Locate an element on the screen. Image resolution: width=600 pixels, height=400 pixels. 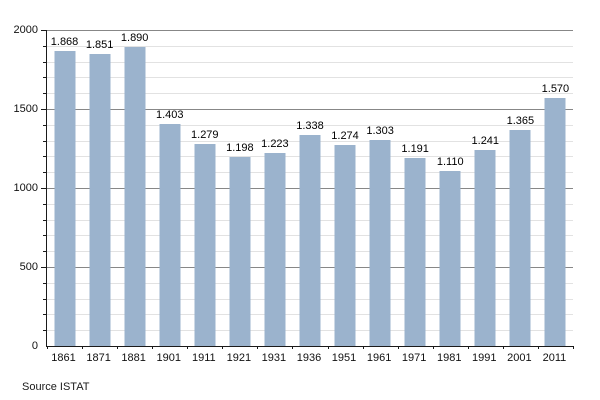
bar-slot: 1.570 is located at coordinates (555, 188).